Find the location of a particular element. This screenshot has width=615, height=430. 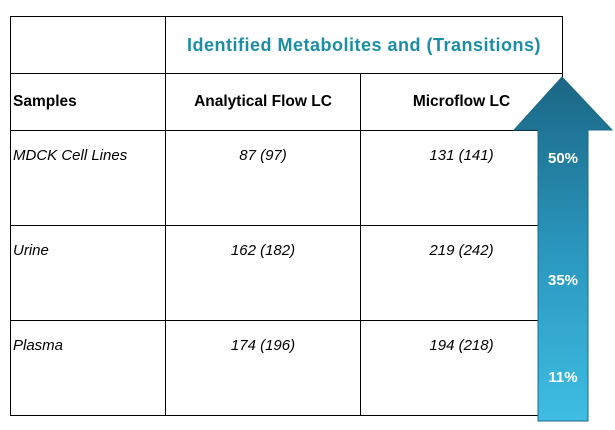

increase-arrow is located at coordinates (563, 249).